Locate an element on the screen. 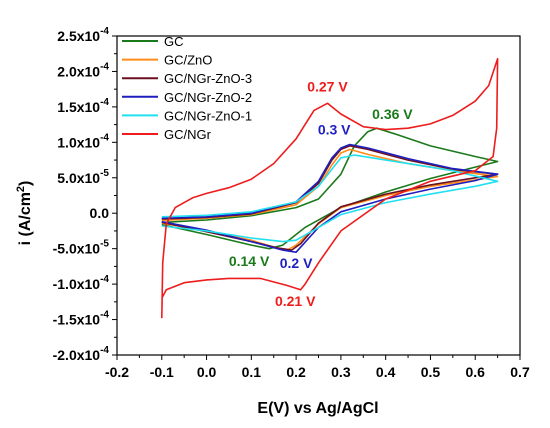 The height and width of the screenshot is (428, 550). peak-annotation-3: 0.14 V is located at coordinates (249, 261).